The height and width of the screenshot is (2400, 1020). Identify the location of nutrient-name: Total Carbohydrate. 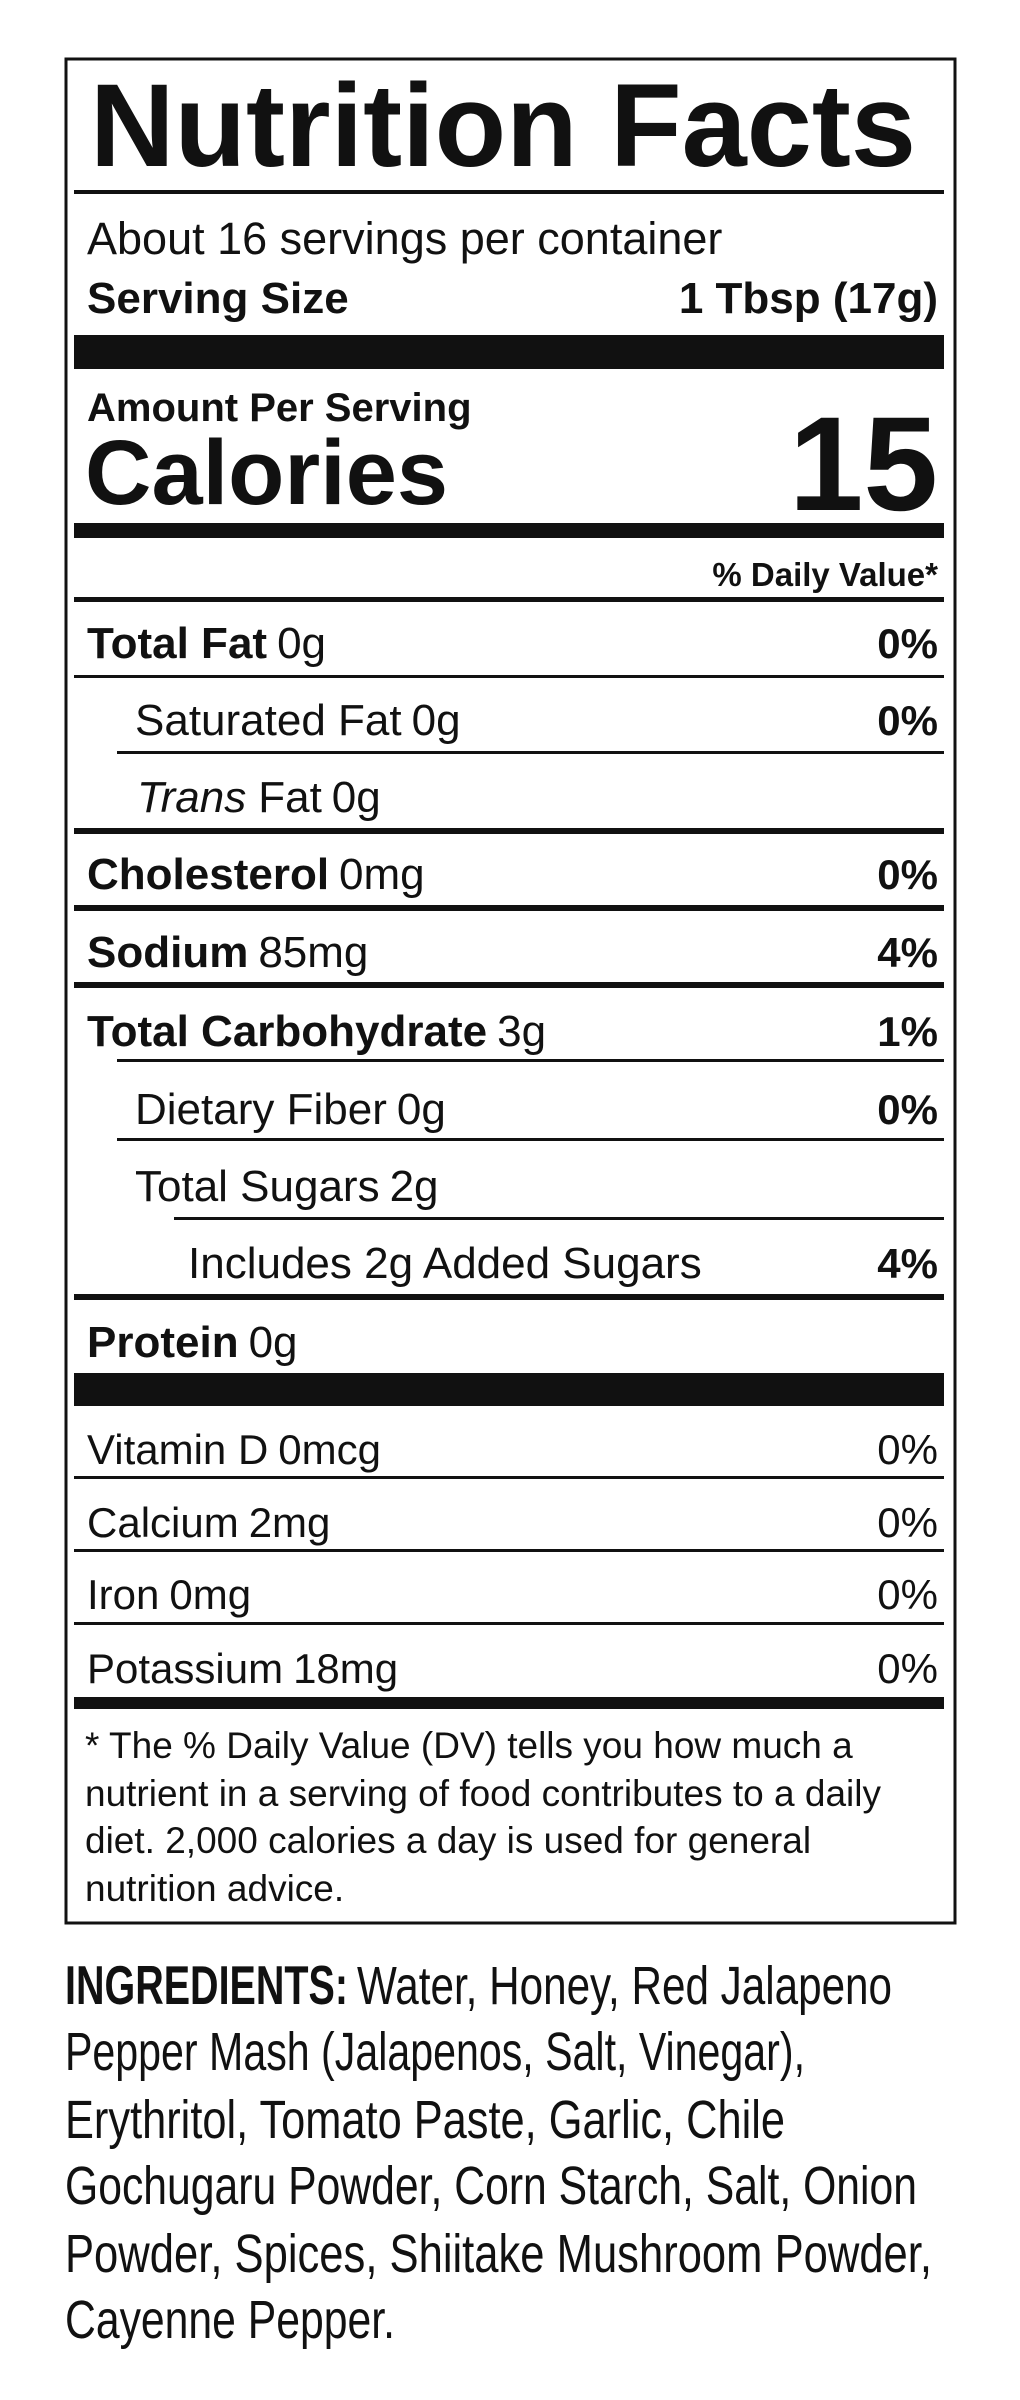
(287, 1031).